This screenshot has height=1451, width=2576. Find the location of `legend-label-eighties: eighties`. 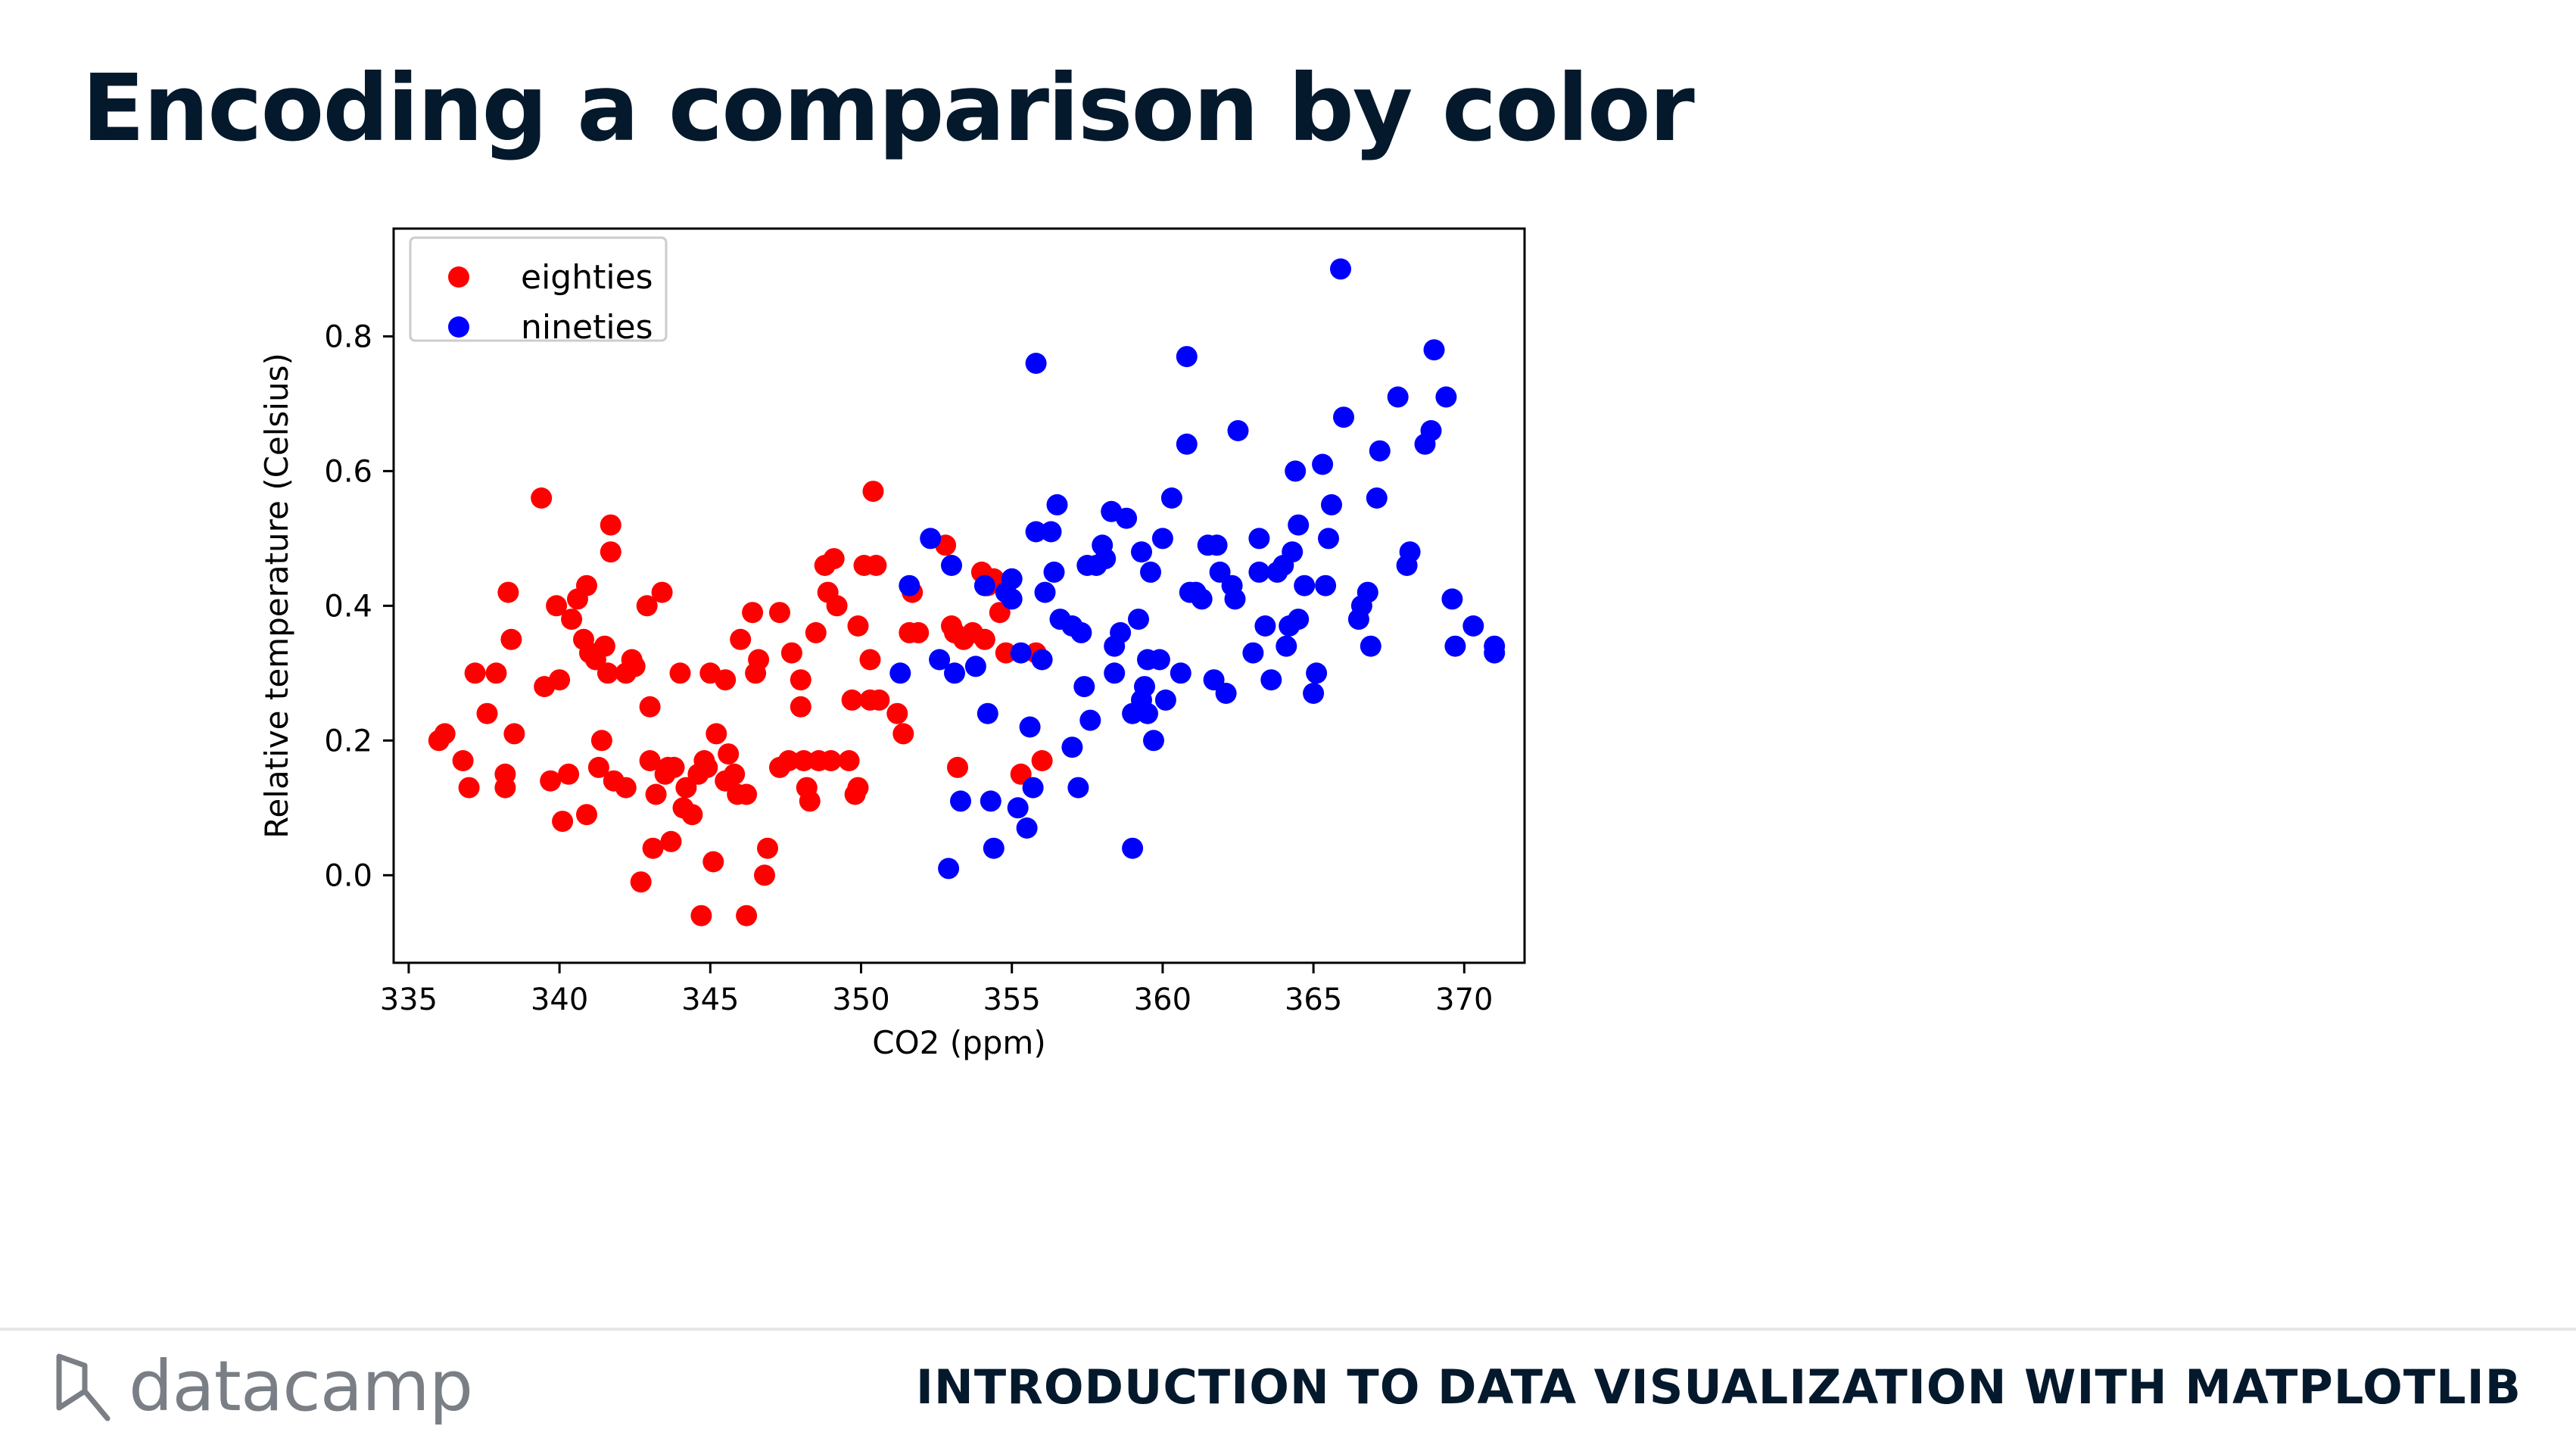

legend-label-eighties: eighties is located at coordinates (587, 277).